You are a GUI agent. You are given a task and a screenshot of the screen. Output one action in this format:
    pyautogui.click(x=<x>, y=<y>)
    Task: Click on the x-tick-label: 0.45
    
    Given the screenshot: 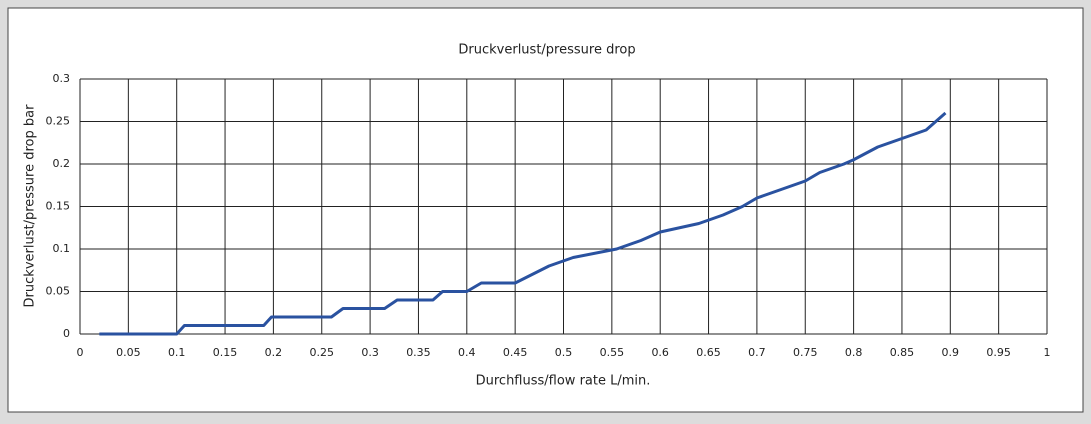 What is the action you would take?
    pyautogui.click(x=515, y=352)
    